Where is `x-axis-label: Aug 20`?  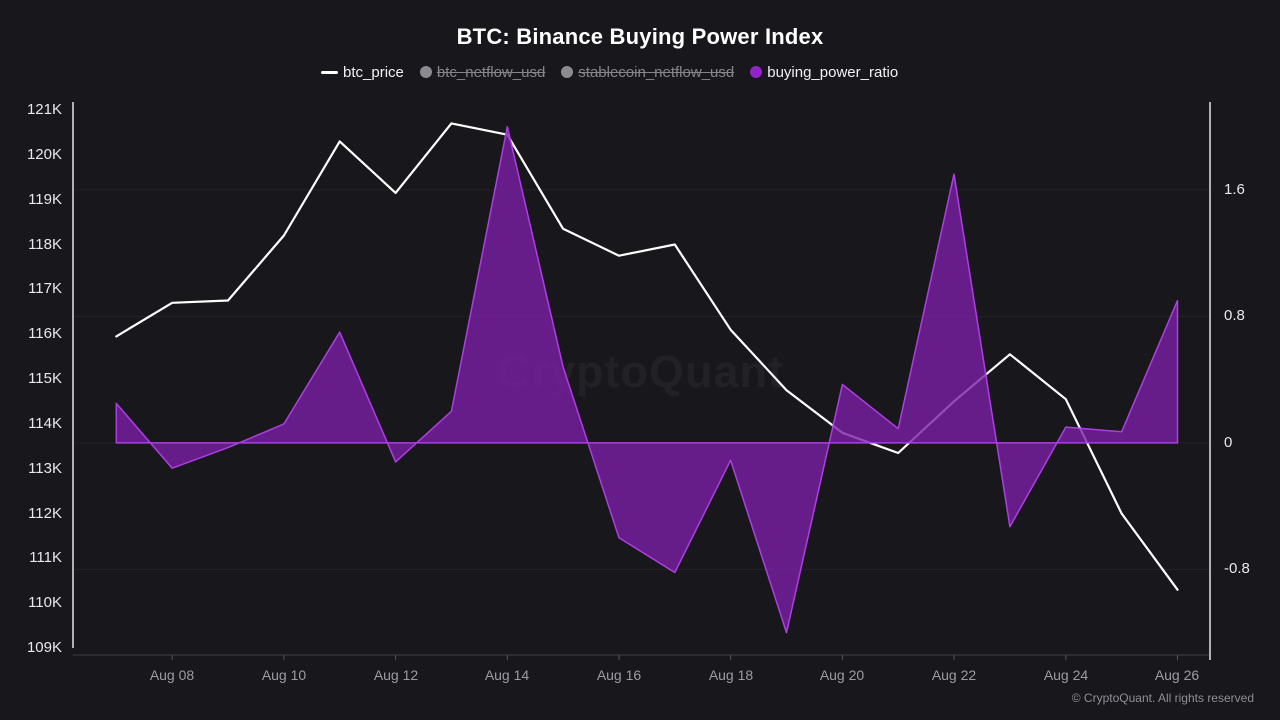
x-axis-label: Aug 20 is located at coordinates (842, 675).